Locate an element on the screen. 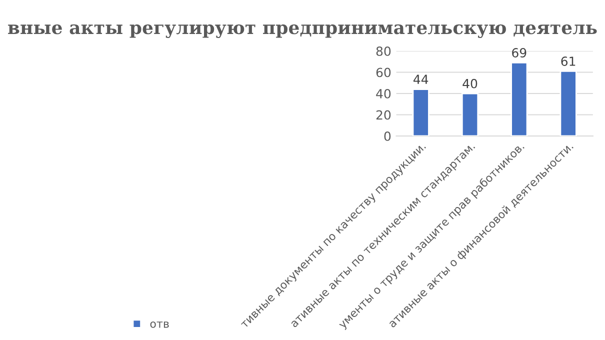 This screenshot has width=605, height=340. y-tick-label: 60 is located at coordinates (383, 73).